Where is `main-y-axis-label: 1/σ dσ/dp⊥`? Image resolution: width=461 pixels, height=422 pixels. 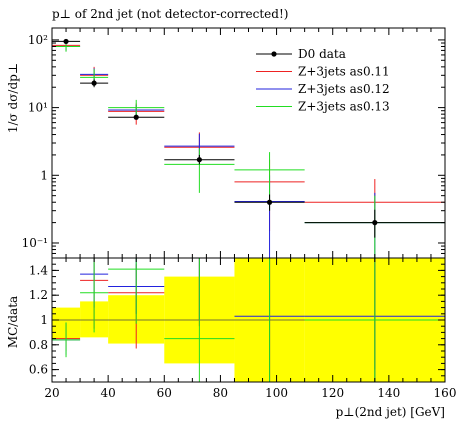
main-y-axis-label: 1/σ dσ/dp⊥ is located at coordinates (13, 98).